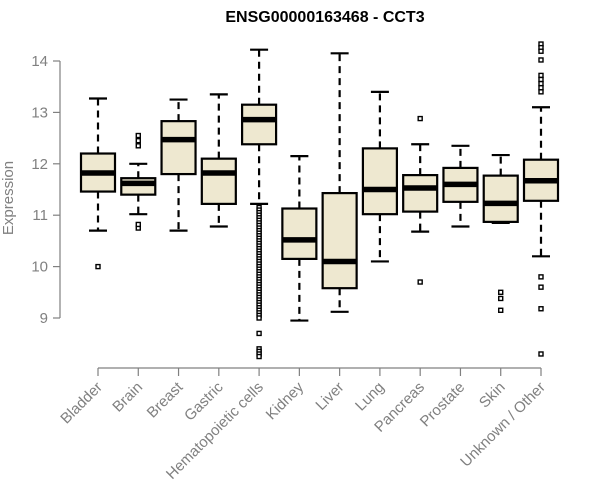  I want to click on x-tick-label: Prostate, so click(443, 405).